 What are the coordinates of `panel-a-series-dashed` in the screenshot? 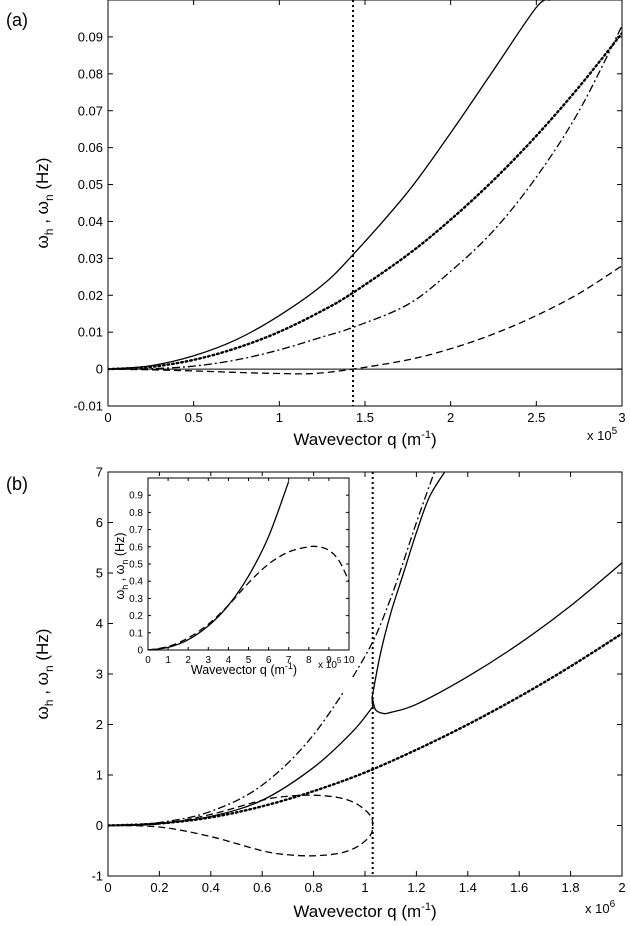 It's located at (365, 320).